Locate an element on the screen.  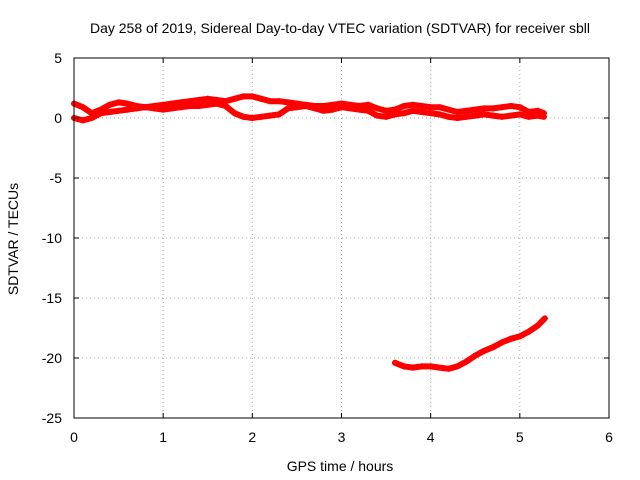
y-axis-label: SDTVAR / TECUs is located at coordinates (13, 239).